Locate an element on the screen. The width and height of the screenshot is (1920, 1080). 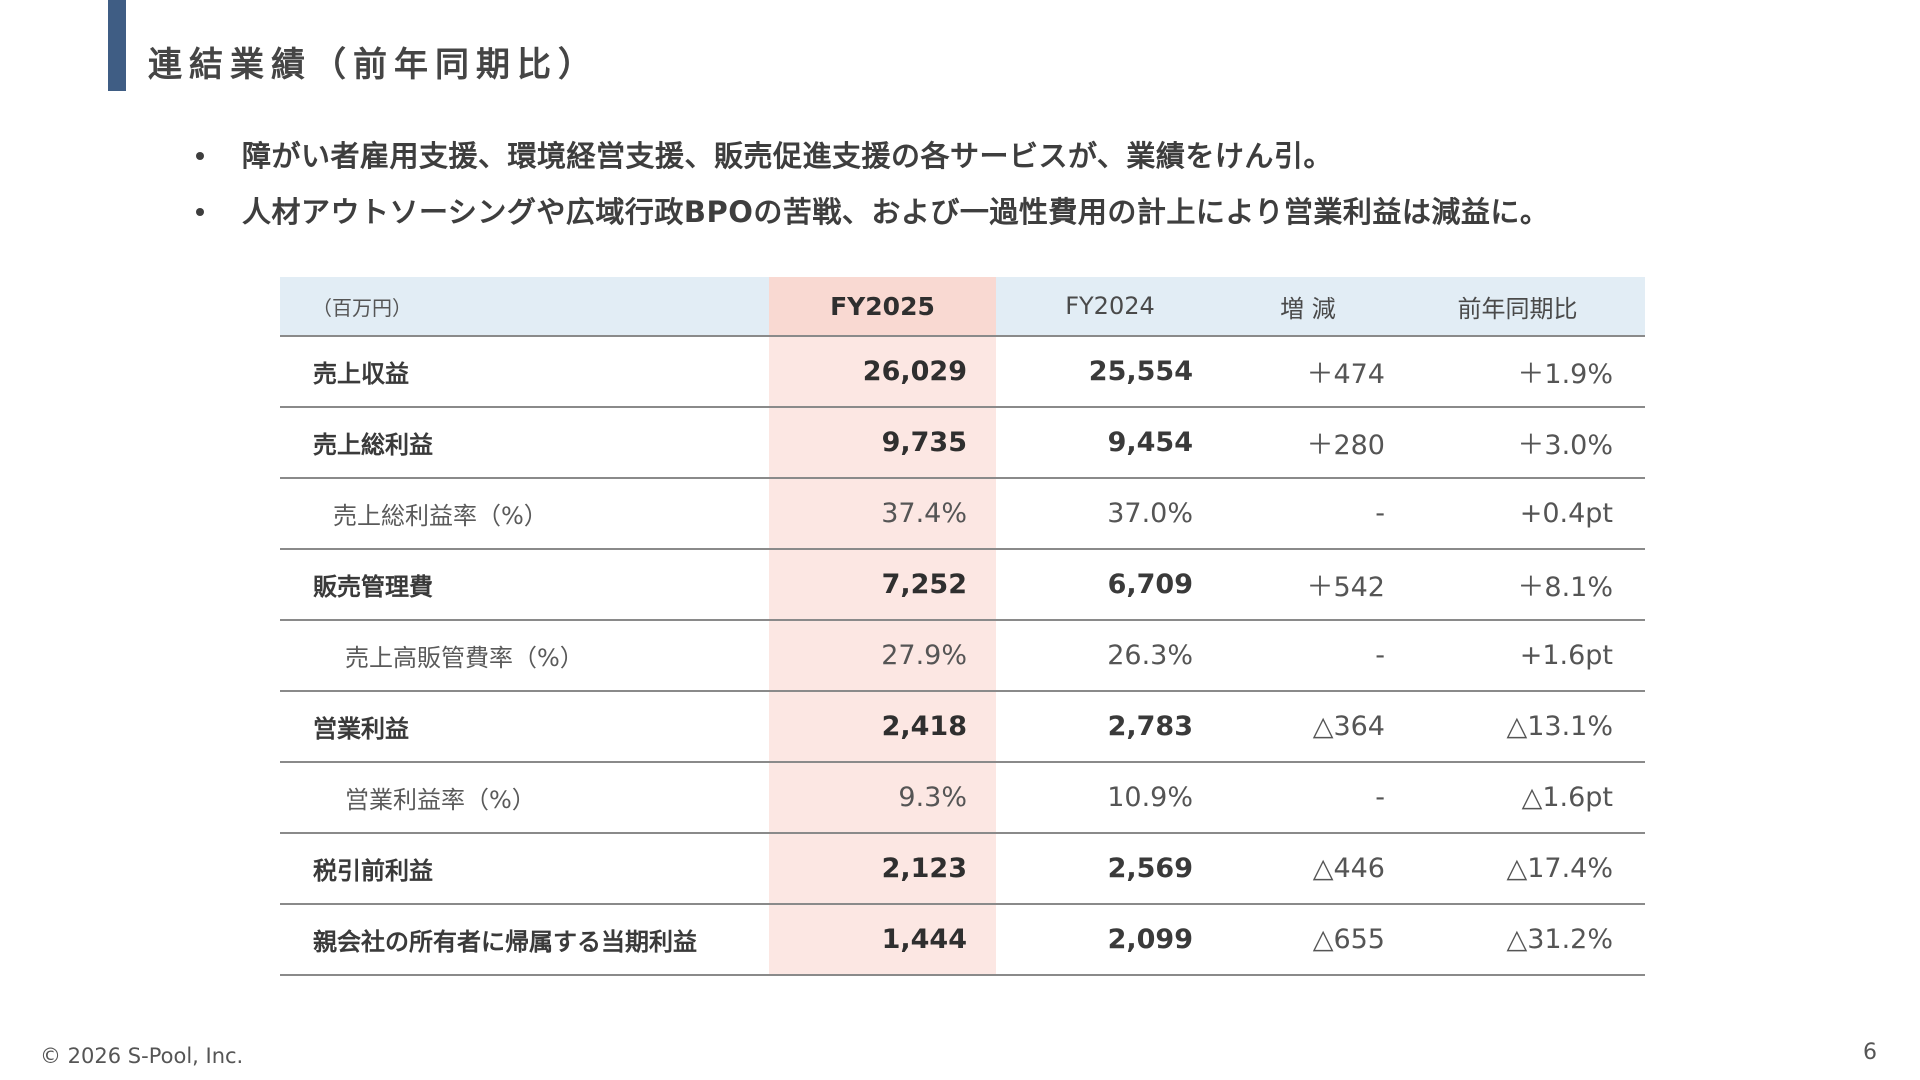
row-label: 営業利益 is located at coordinates (524, 727).